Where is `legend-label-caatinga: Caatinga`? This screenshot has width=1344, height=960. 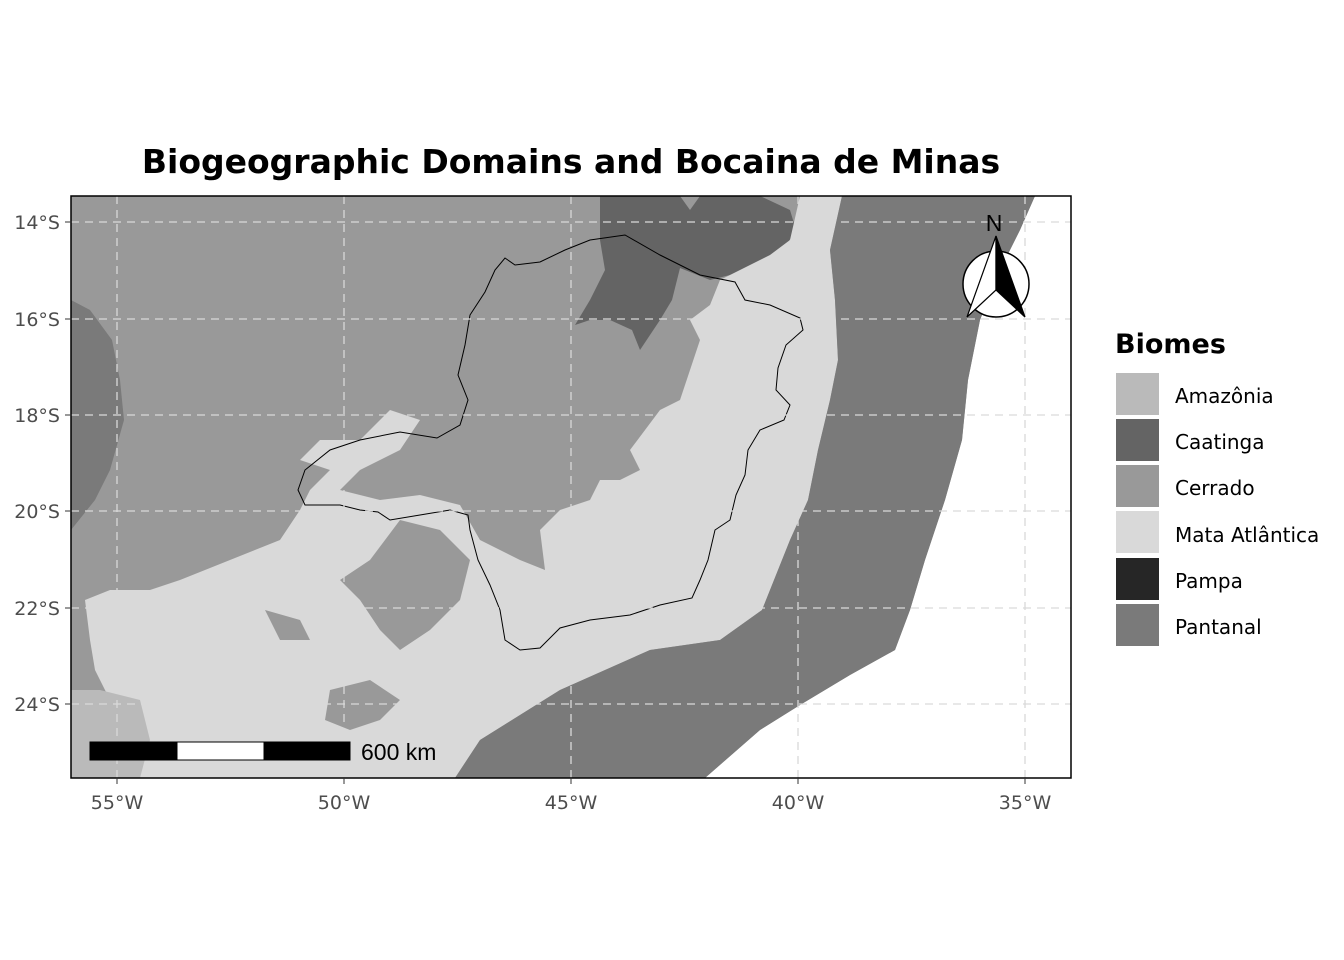
legend-label-caatinga: Caatinga is located at coordinates (1220, 442).